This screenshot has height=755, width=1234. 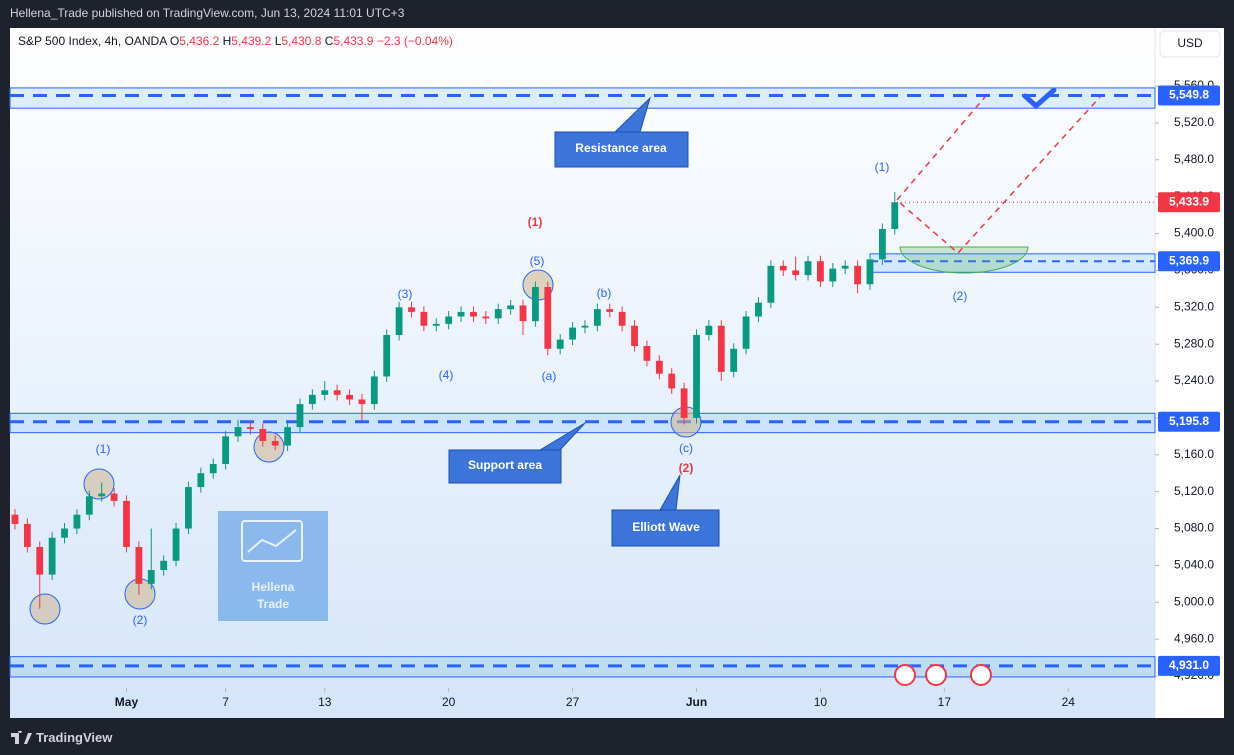 What do you see at coordinates (573, 702) in the screenshot?
I see `x-tick-label: 27` at bounding box center [573, 702].